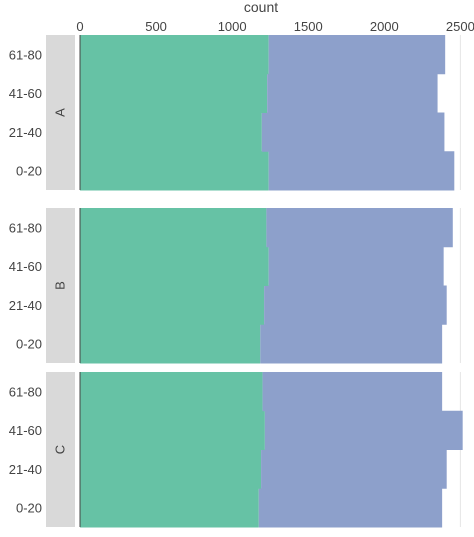 The height and width of the screenshot is (537, 474). What do you see at coordinates (261, 7) in the screenshot?
I see `x-axis-title: count` at bounding box center [261, 7].